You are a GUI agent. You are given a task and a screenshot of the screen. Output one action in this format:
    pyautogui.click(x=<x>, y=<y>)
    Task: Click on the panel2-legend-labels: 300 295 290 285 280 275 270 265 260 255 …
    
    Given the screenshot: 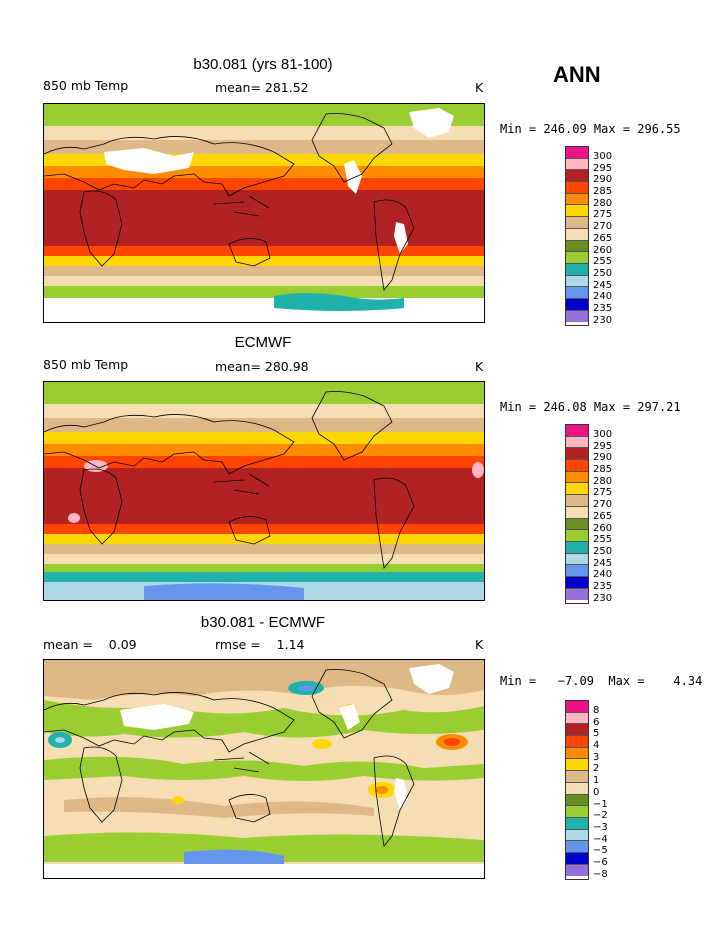 What is the action you would take?
    pyautogui.click(x=602, y=516)
    